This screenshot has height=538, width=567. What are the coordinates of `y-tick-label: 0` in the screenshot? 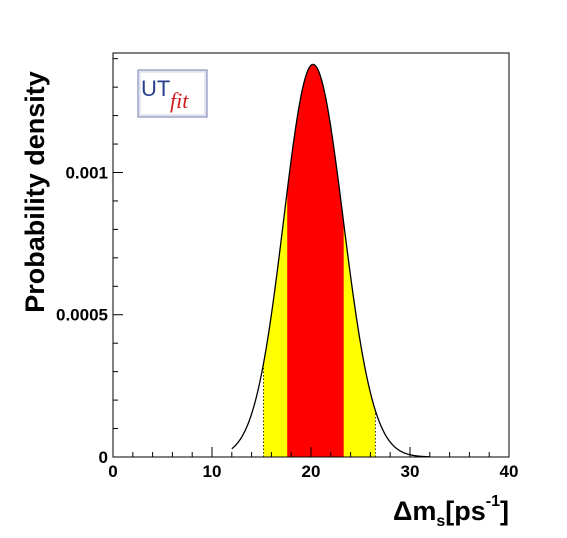 It's located at (103, 457).